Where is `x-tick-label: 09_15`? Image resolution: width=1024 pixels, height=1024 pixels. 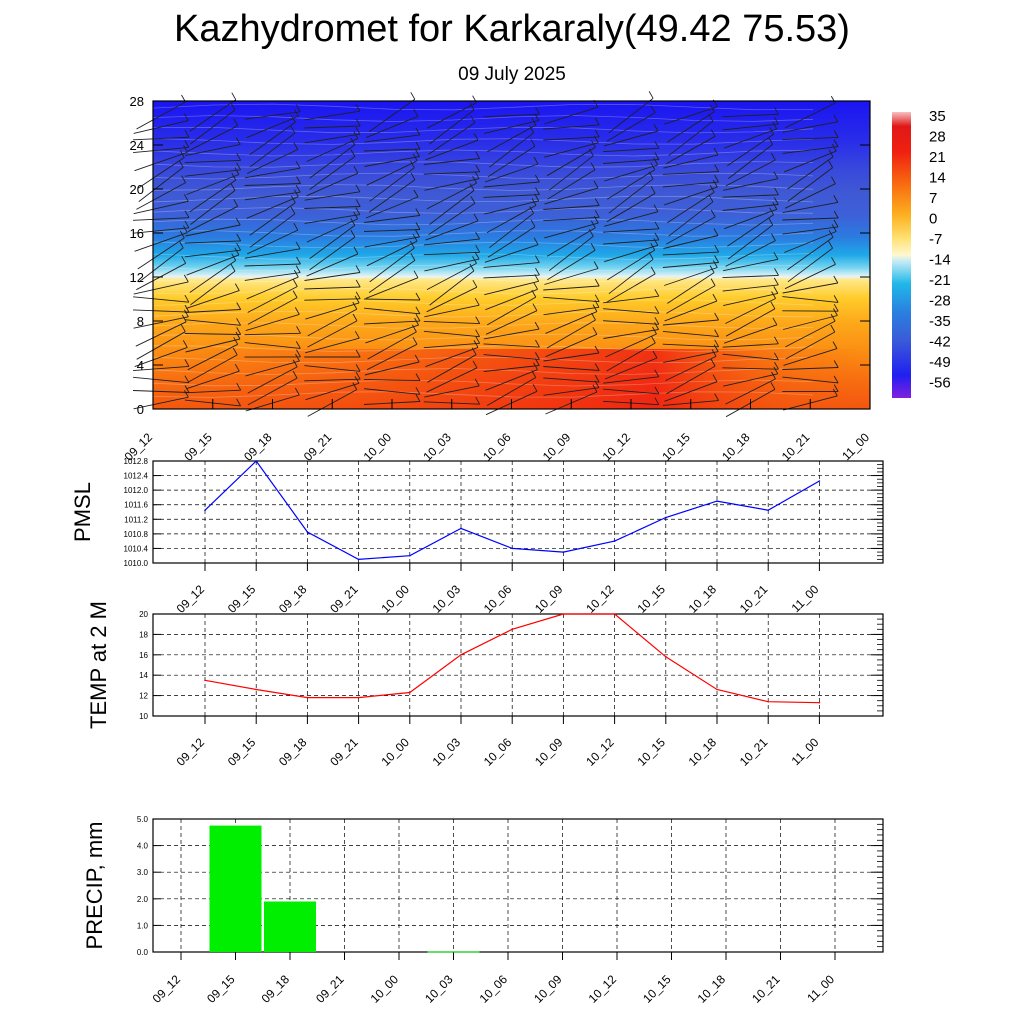
x-tick-label: 09_15 is located at coordinates (221, 989).